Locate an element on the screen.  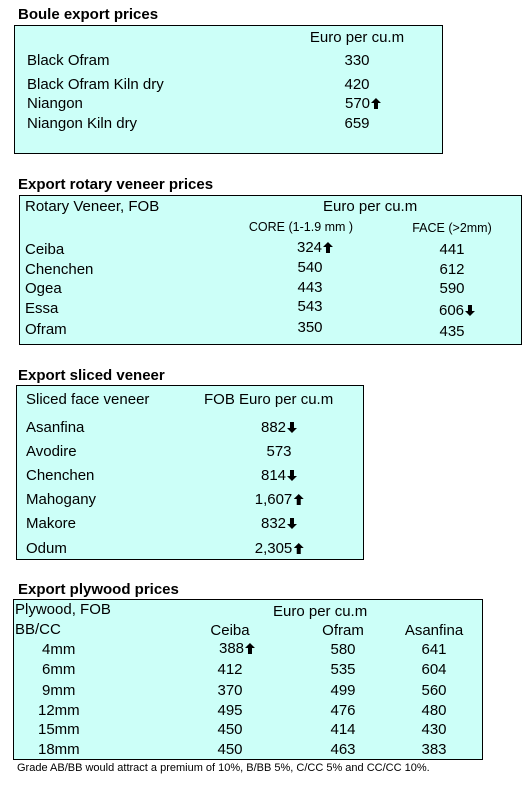
plywood-size: 6mm is located at coordinates (59, 669).